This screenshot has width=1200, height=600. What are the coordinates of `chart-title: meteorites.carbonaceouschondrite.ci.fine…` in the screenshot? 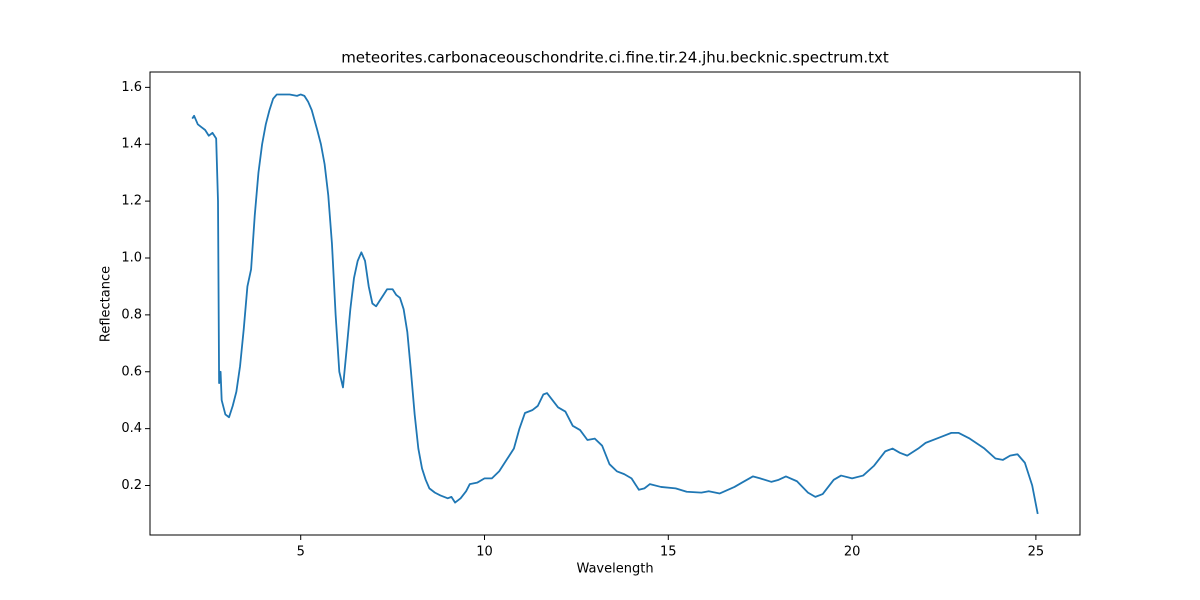 It's located at (615, 58).